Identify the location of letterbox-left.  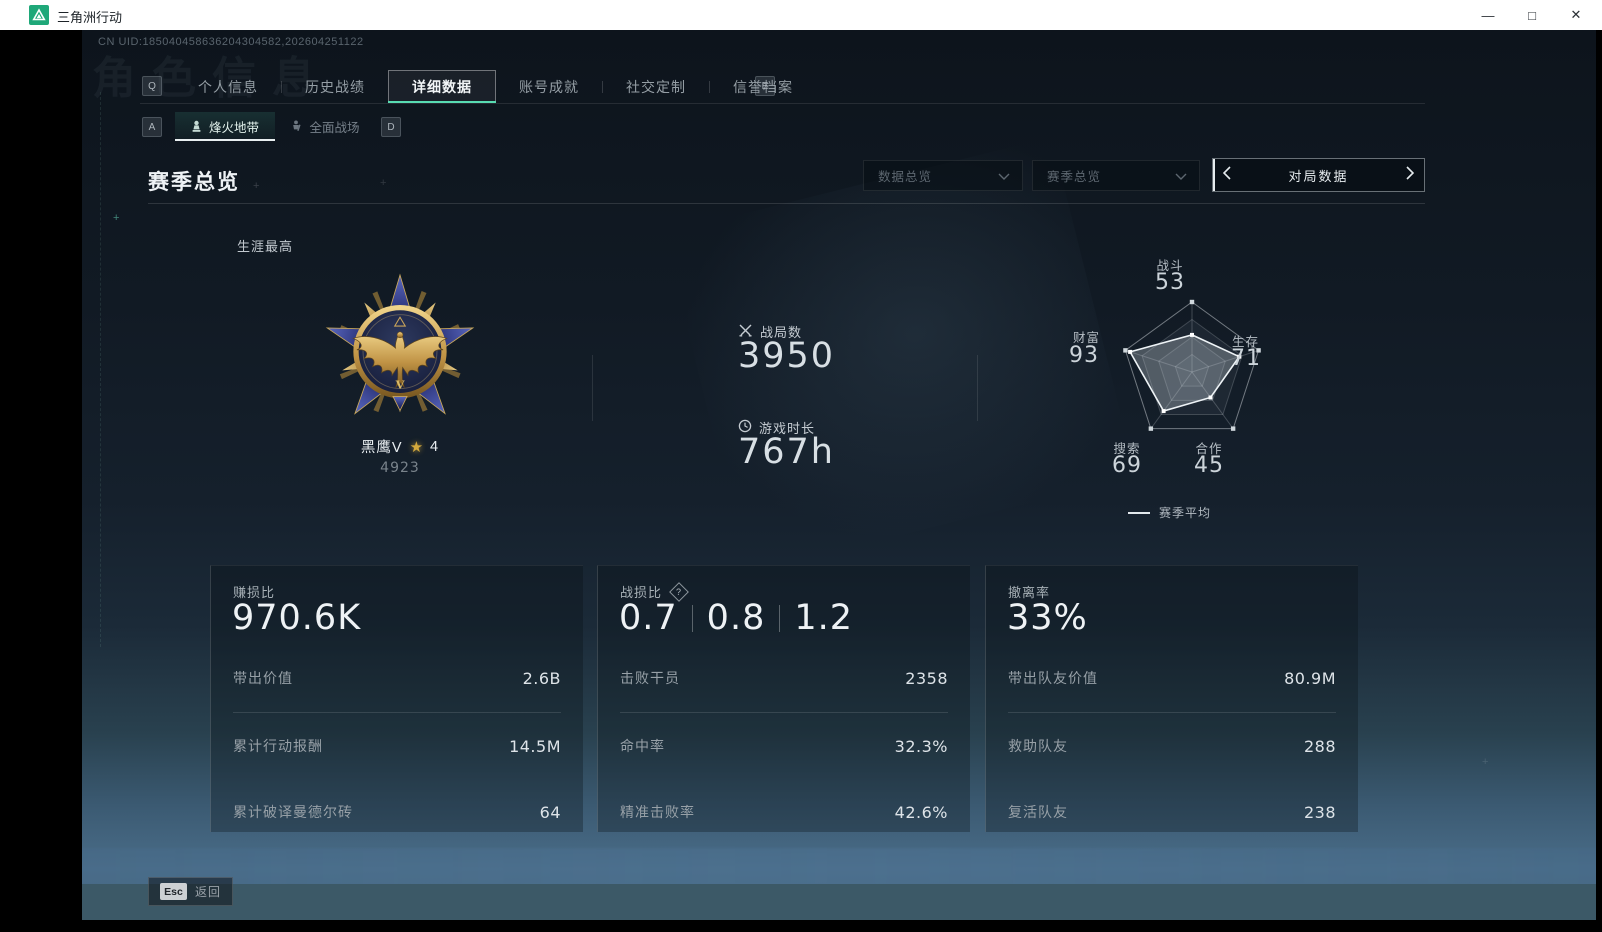
(41, 481).